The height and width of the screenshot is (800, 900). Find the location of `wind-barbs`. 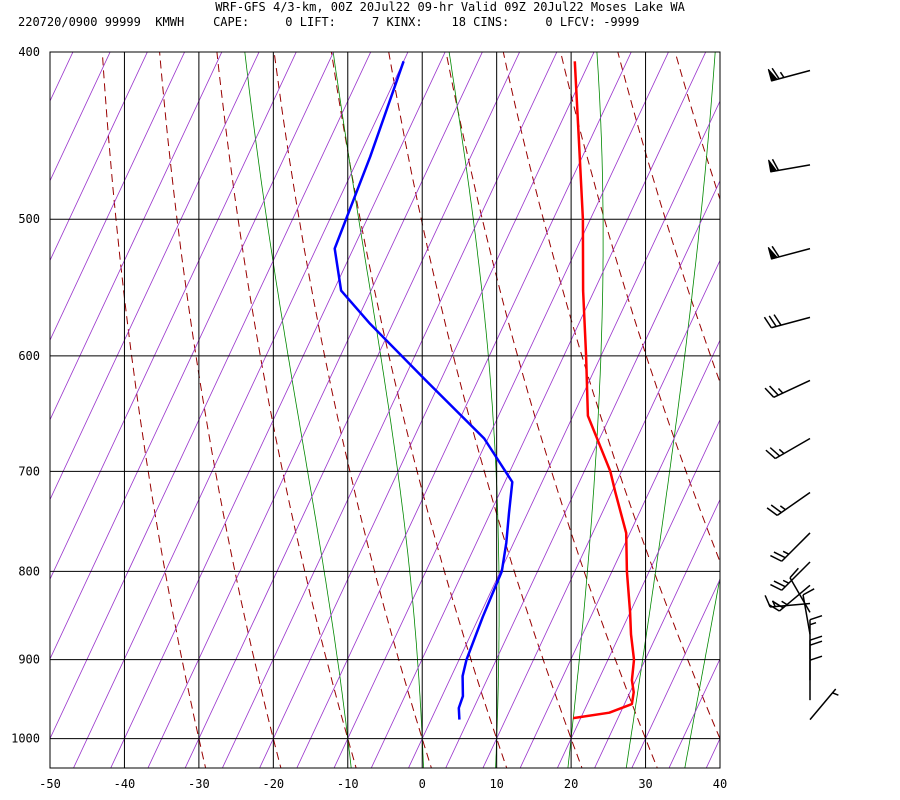

wind-barbs is located at coordinates (801, 394).